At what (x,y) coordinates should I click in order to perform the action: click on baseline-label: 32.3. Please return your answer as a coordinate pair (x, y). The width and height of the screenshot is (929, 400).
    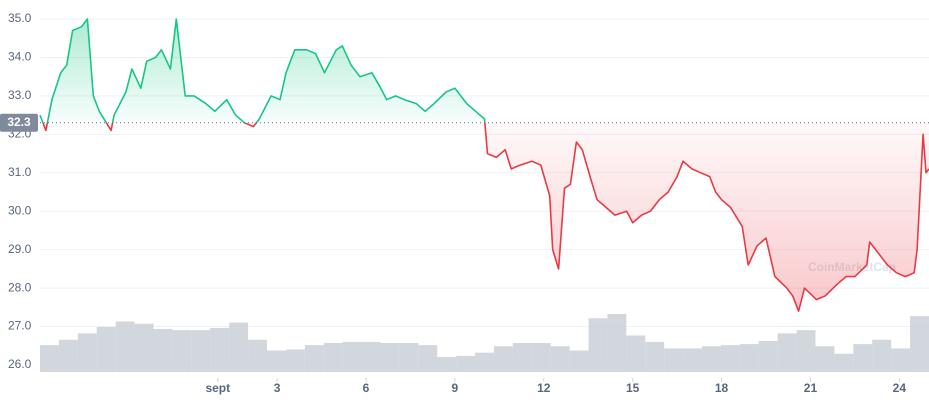
    Looking at the image, I should click on (19, 122).